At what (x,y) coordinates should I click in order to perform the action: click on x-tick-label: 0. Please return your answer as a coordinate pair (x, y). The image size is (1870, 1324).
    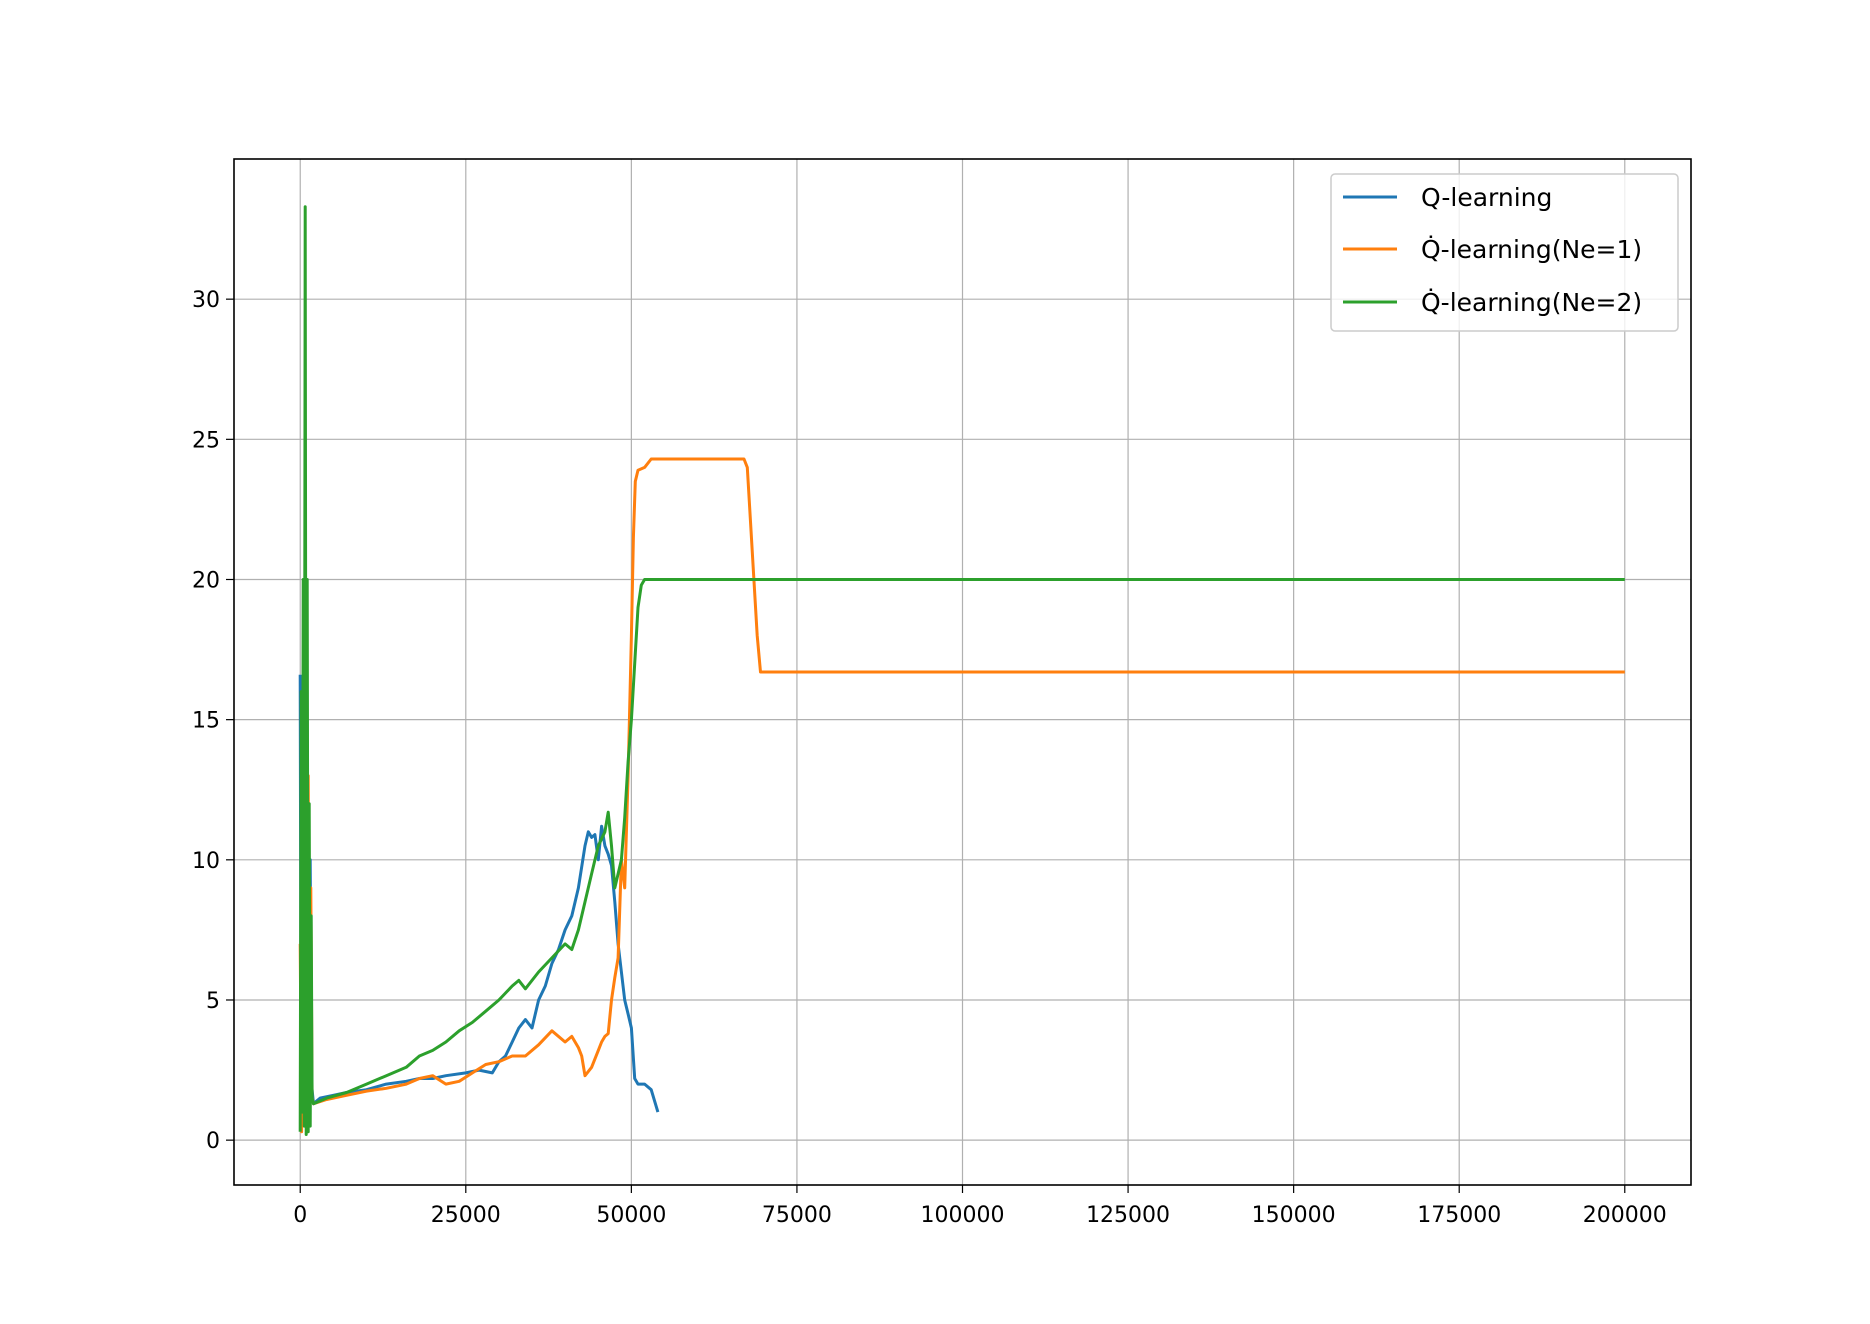
    Looking at the image, I should click on (300, 1215).